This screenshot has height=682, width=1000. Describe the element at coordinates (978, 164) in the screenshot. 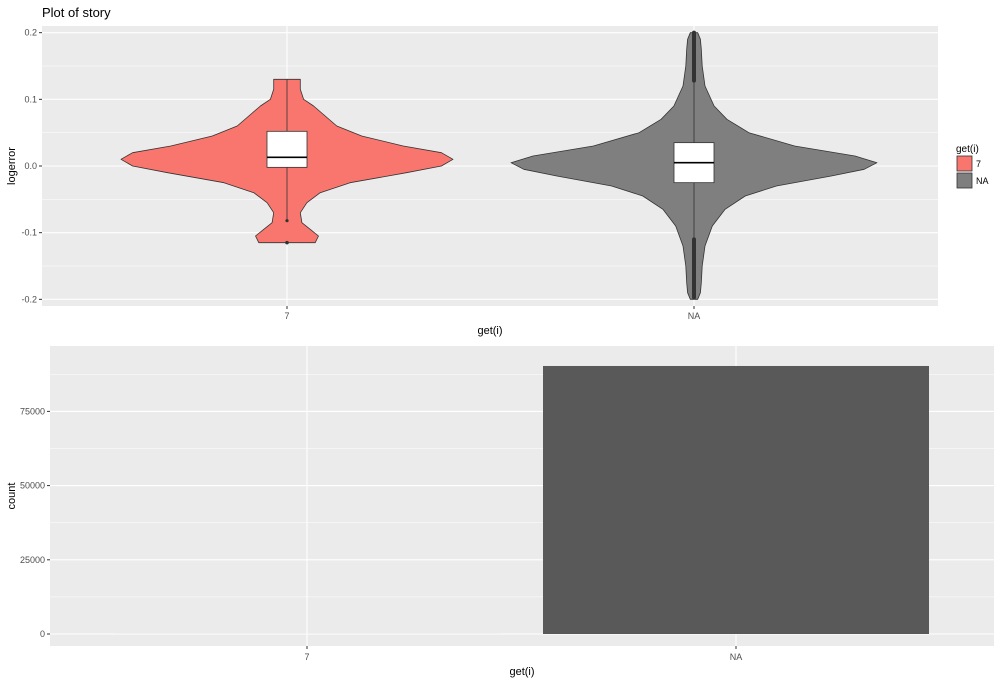

I see `legend-label-7: 7` at that location.